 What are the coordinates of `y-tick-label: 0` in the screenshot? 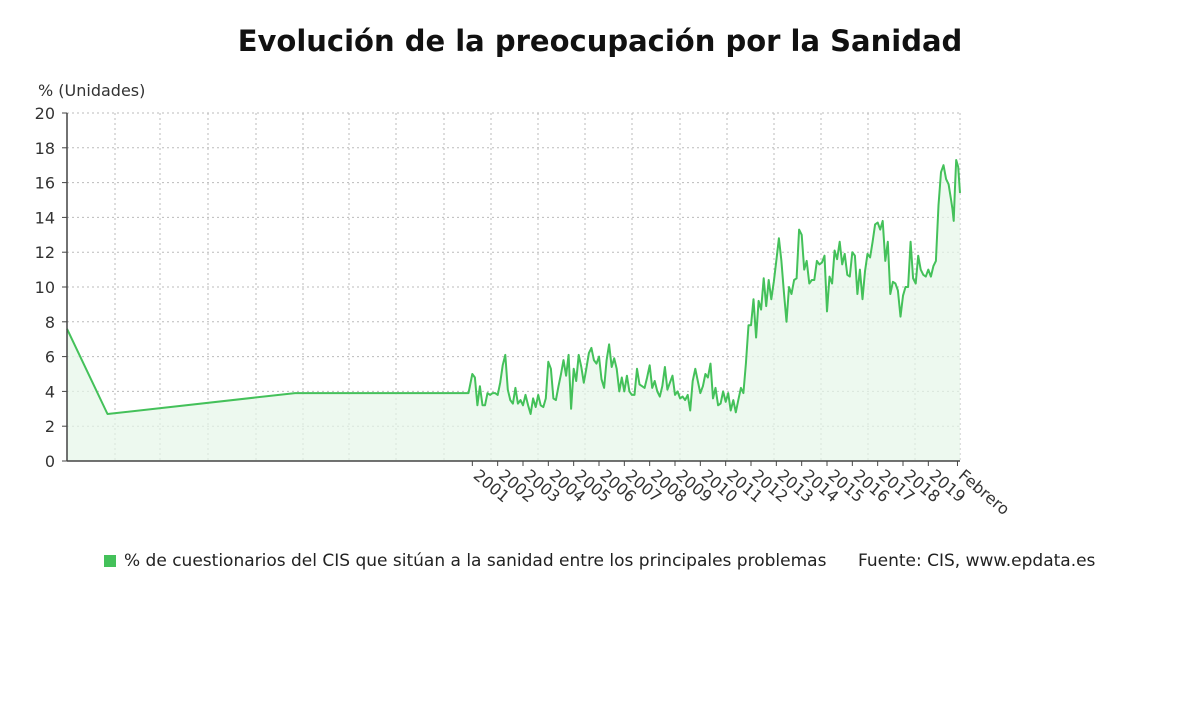 It's located at (50, 461).